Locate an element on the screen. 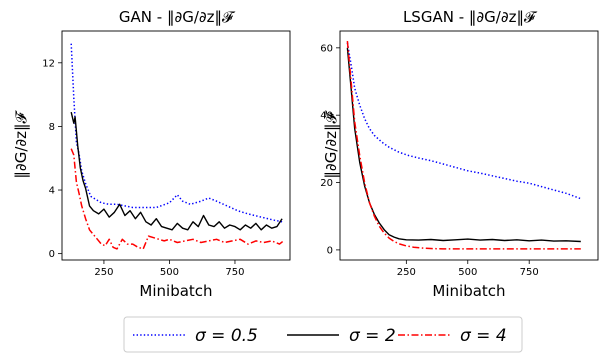 The width and height of the screenshot is (599, 354). series-line-solid is located at coordinates (176, 171).